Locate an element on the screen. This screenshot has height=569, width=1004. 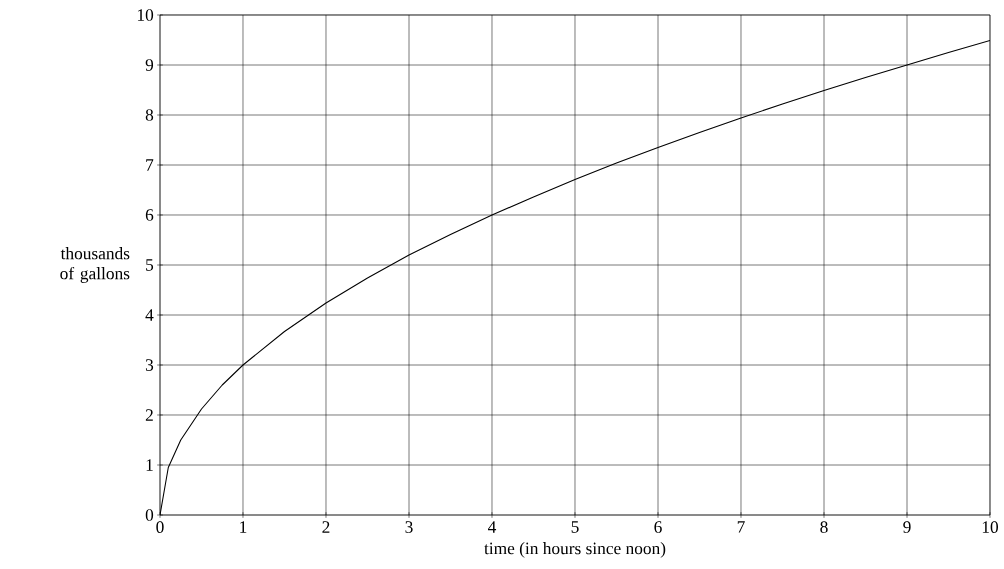
y-tick-label: 10 is located at coordinates (145, 15).